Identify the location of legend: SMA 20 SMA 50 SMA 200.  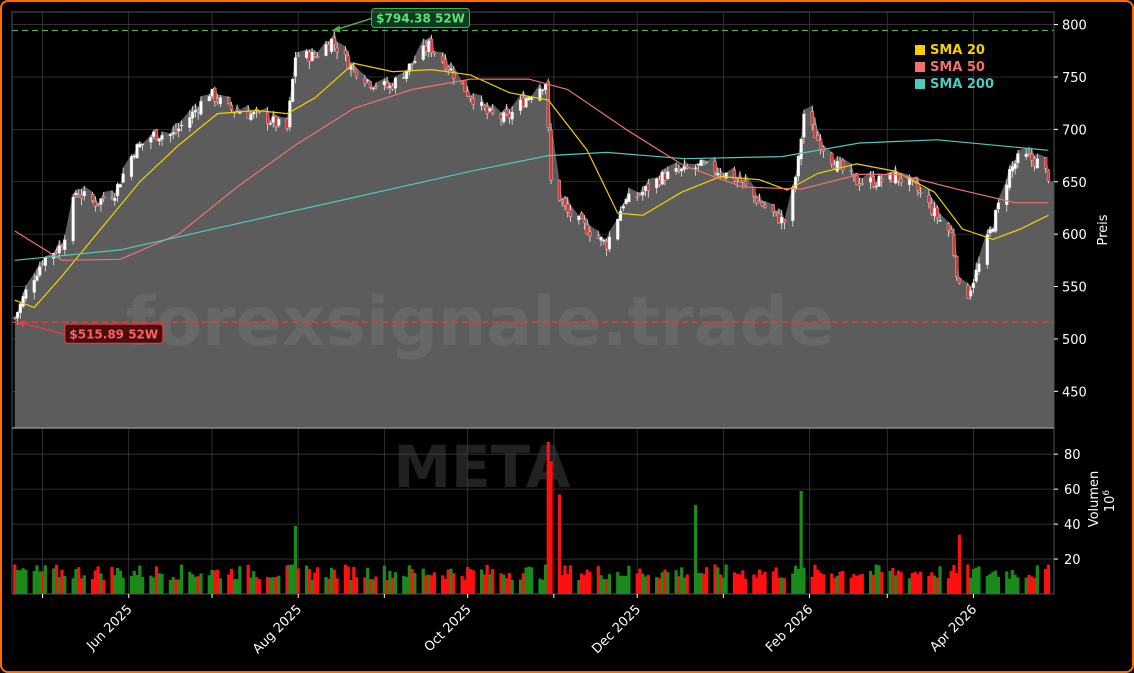
(954, 67).